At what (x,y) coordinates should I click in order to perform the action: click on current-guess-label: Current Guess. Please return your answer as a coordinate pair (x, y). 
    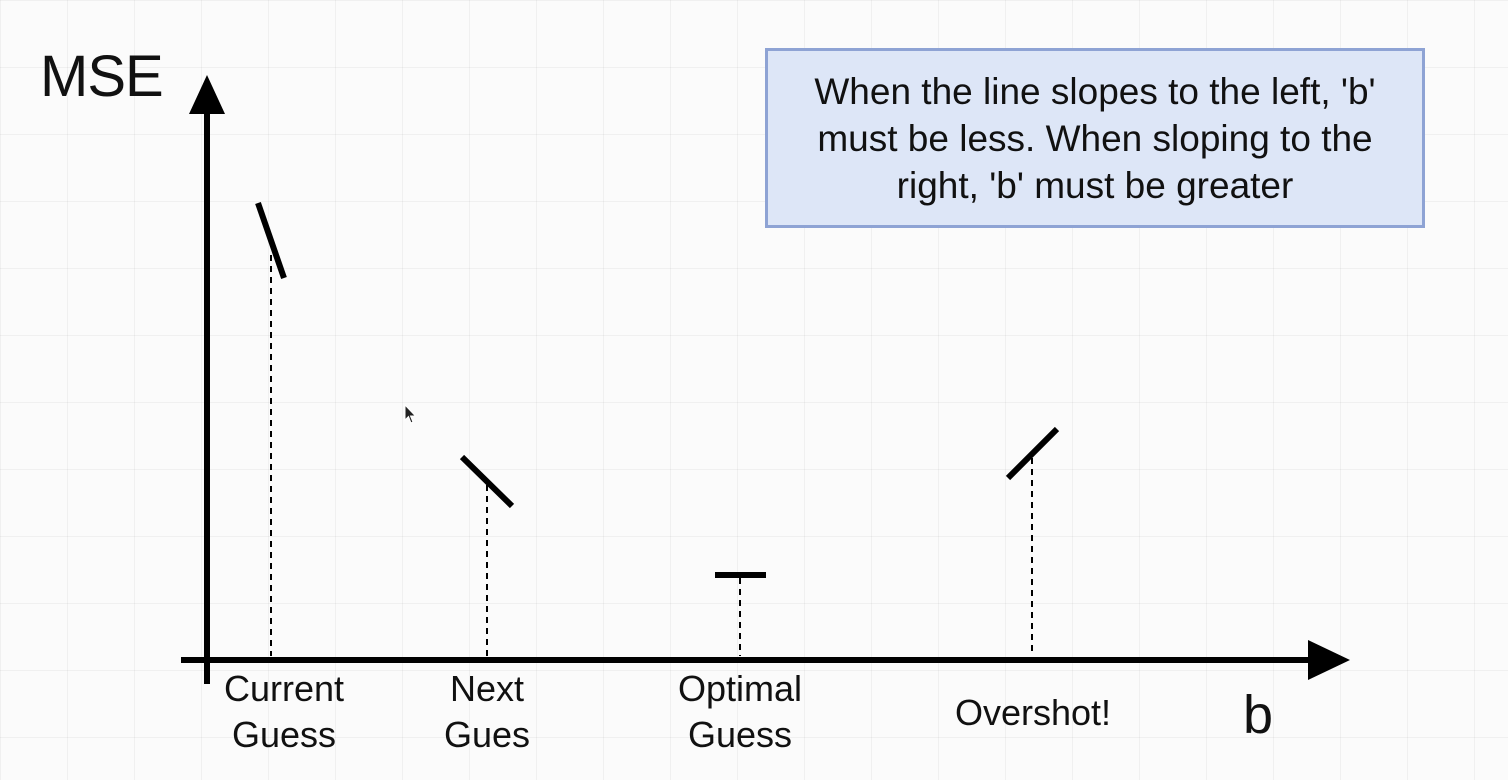
    Looking at the image, I should click on (284, 711).